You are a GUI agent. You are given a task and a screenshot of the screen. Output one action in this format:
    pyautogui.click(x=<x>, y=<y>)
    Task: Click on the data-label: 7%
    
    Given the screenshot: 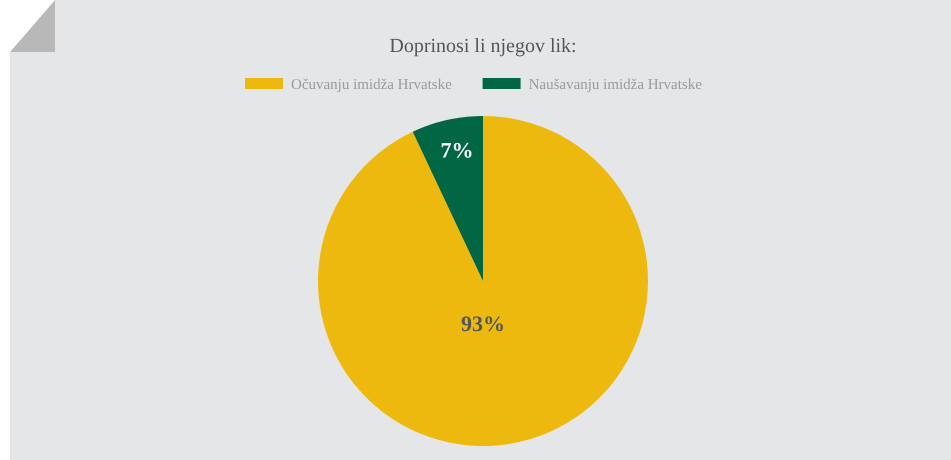 What is the action you would take?
    pyautogui.click(x=457, y=150)
    